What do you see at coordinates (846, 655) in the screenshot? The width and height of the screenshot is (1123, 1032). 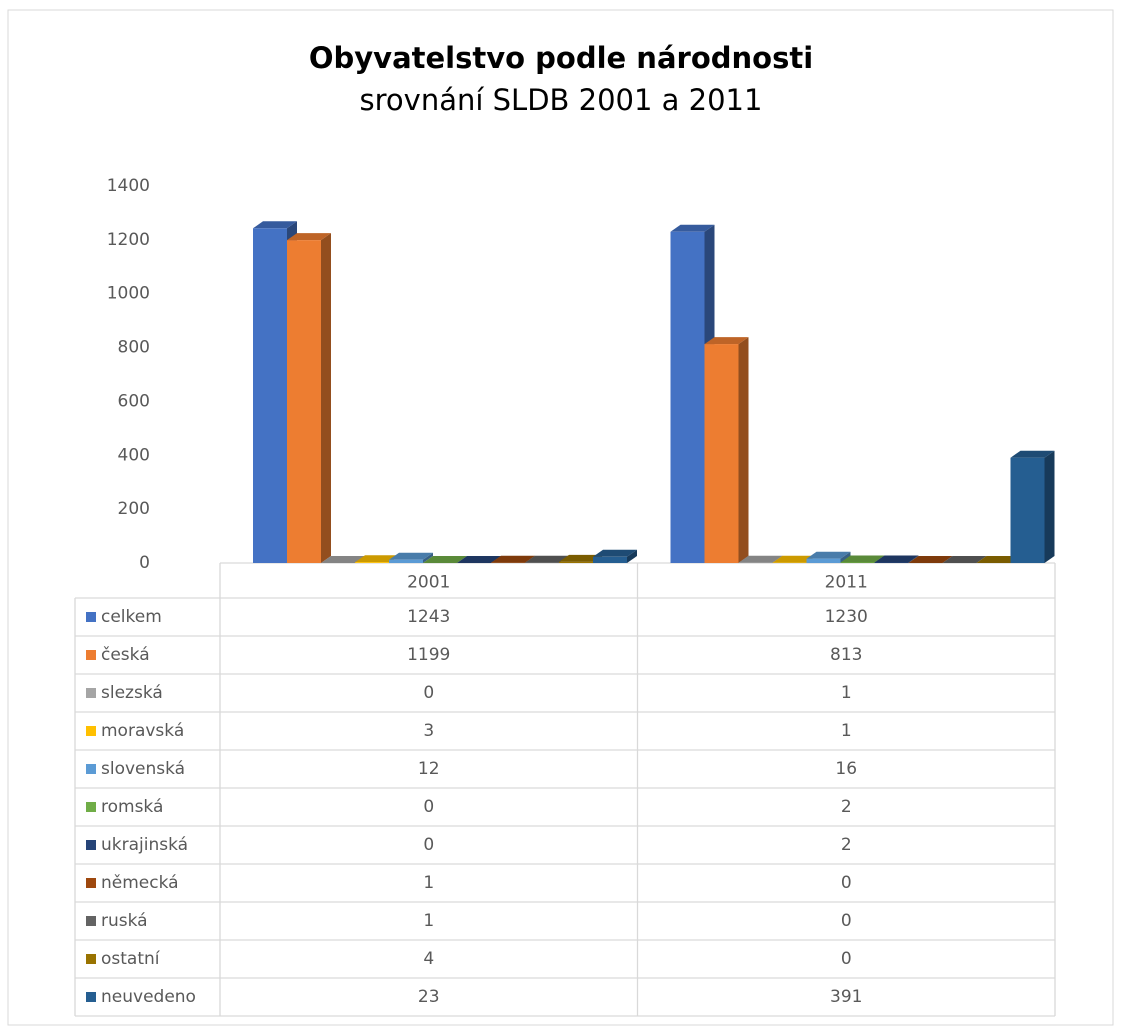 I see `table-value: 813` at bounding box center [846, 655].